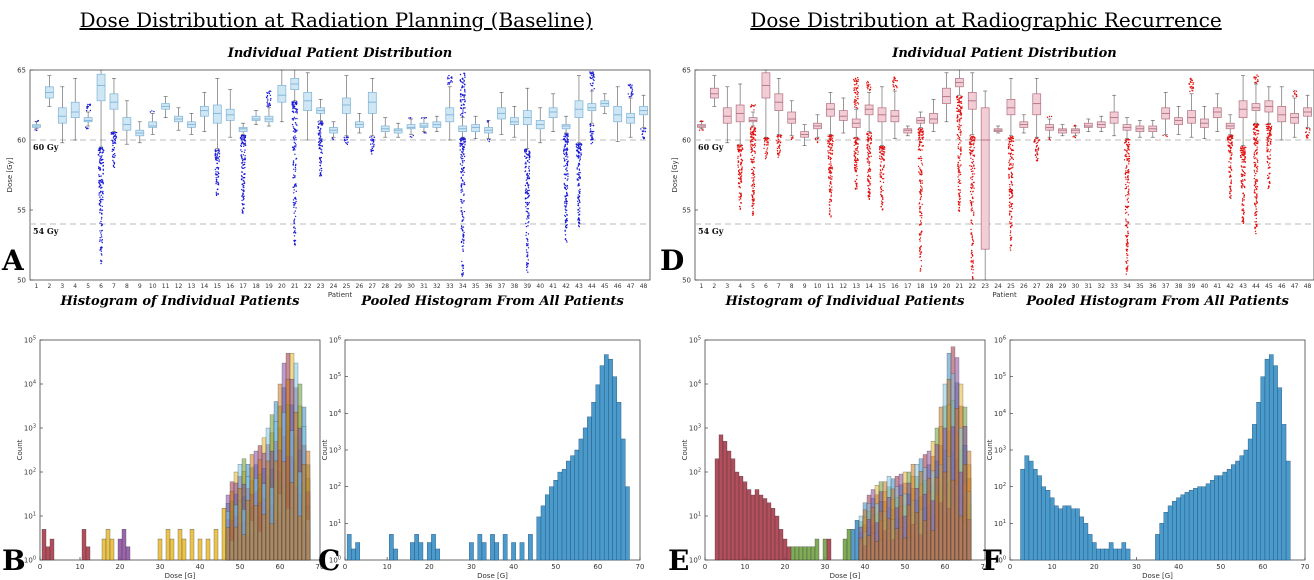  What do you see at coordinates (702, 286) in the screenshot?
I see `panel-d-xtick-label: 1` at bounding box center [702, 286].